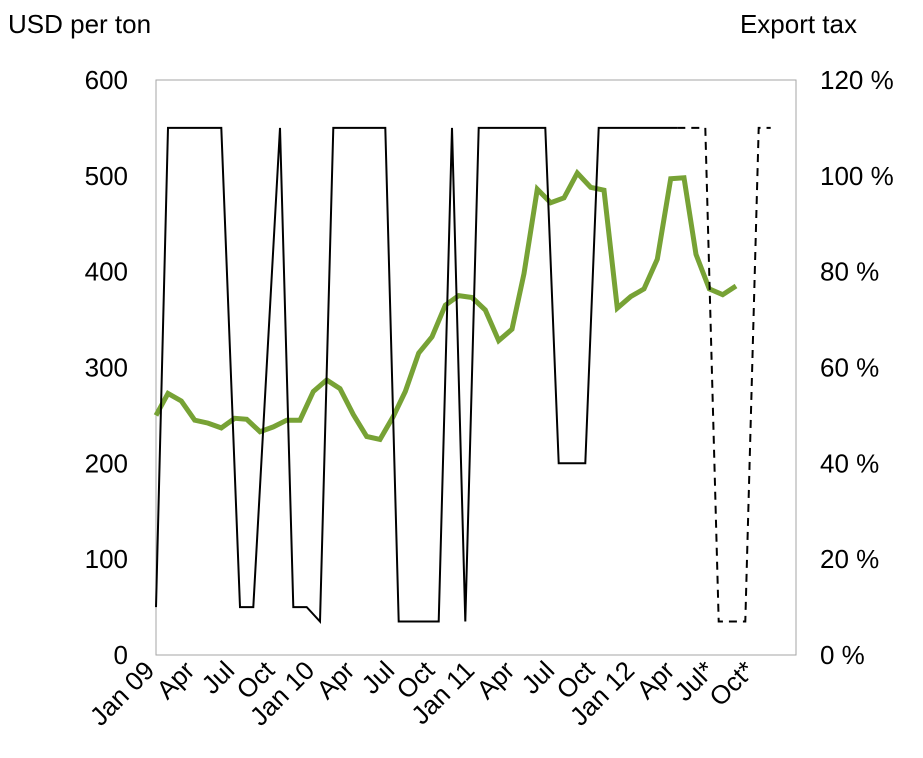 Image resolution: width=923 pixels, height=758 pixels. What do you see at coordinates (798, 24) in the screenshot?
I see `right-axis-title: Export tax` at bounding box center [798, 24].